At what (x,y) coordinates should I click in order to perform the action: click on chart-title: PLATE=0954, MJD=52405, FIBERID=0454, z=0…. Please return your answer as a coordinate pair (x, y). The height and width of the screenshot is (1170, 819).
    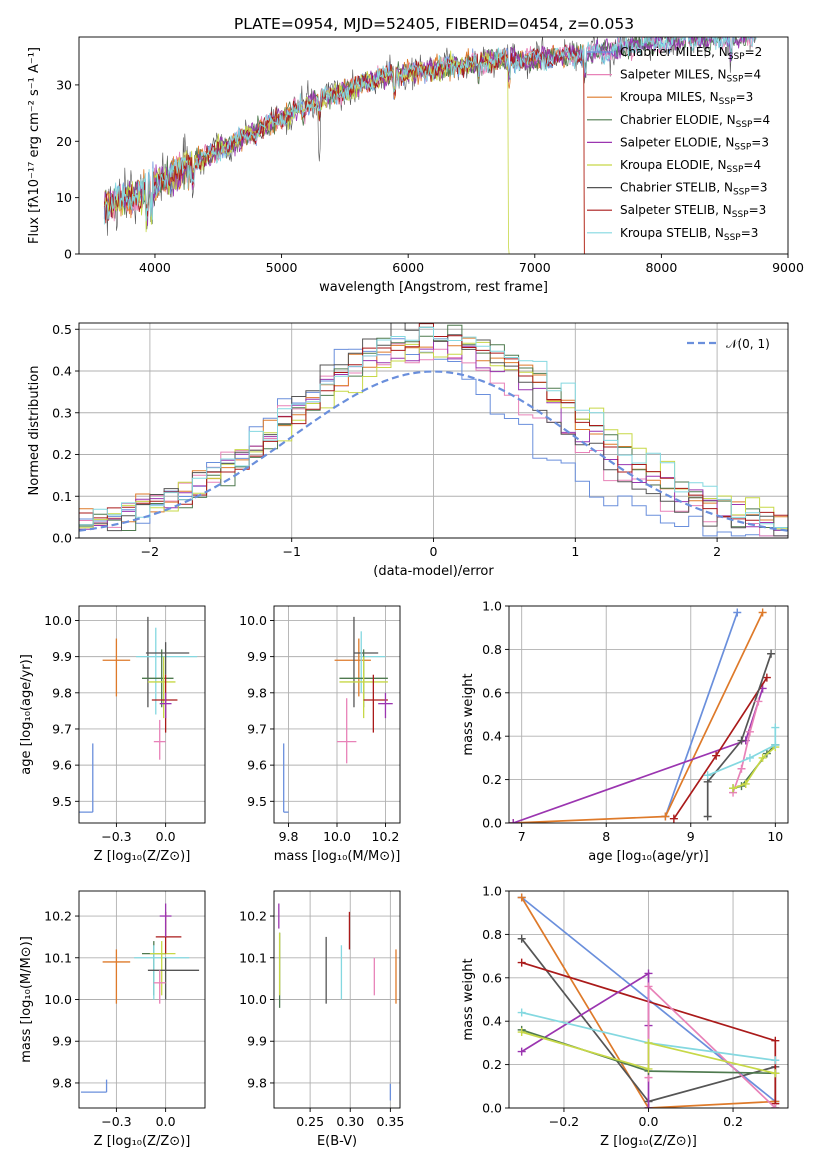
    Looking at the image, I should click on (434, 24).